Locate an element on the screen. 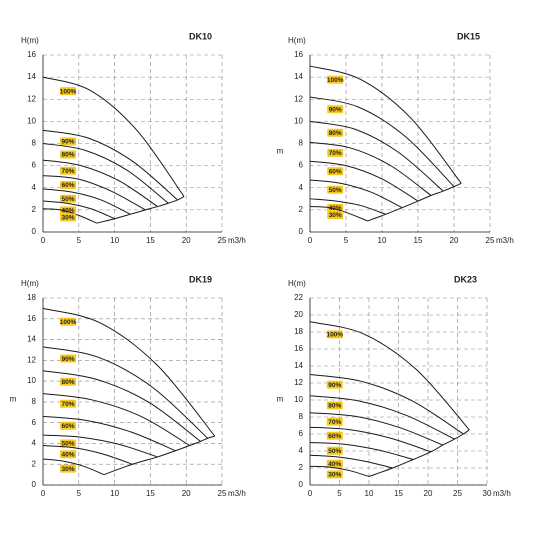 This screenshot has height=533, width=533. chart-title: DK23 is located at coordinates (465, 279).